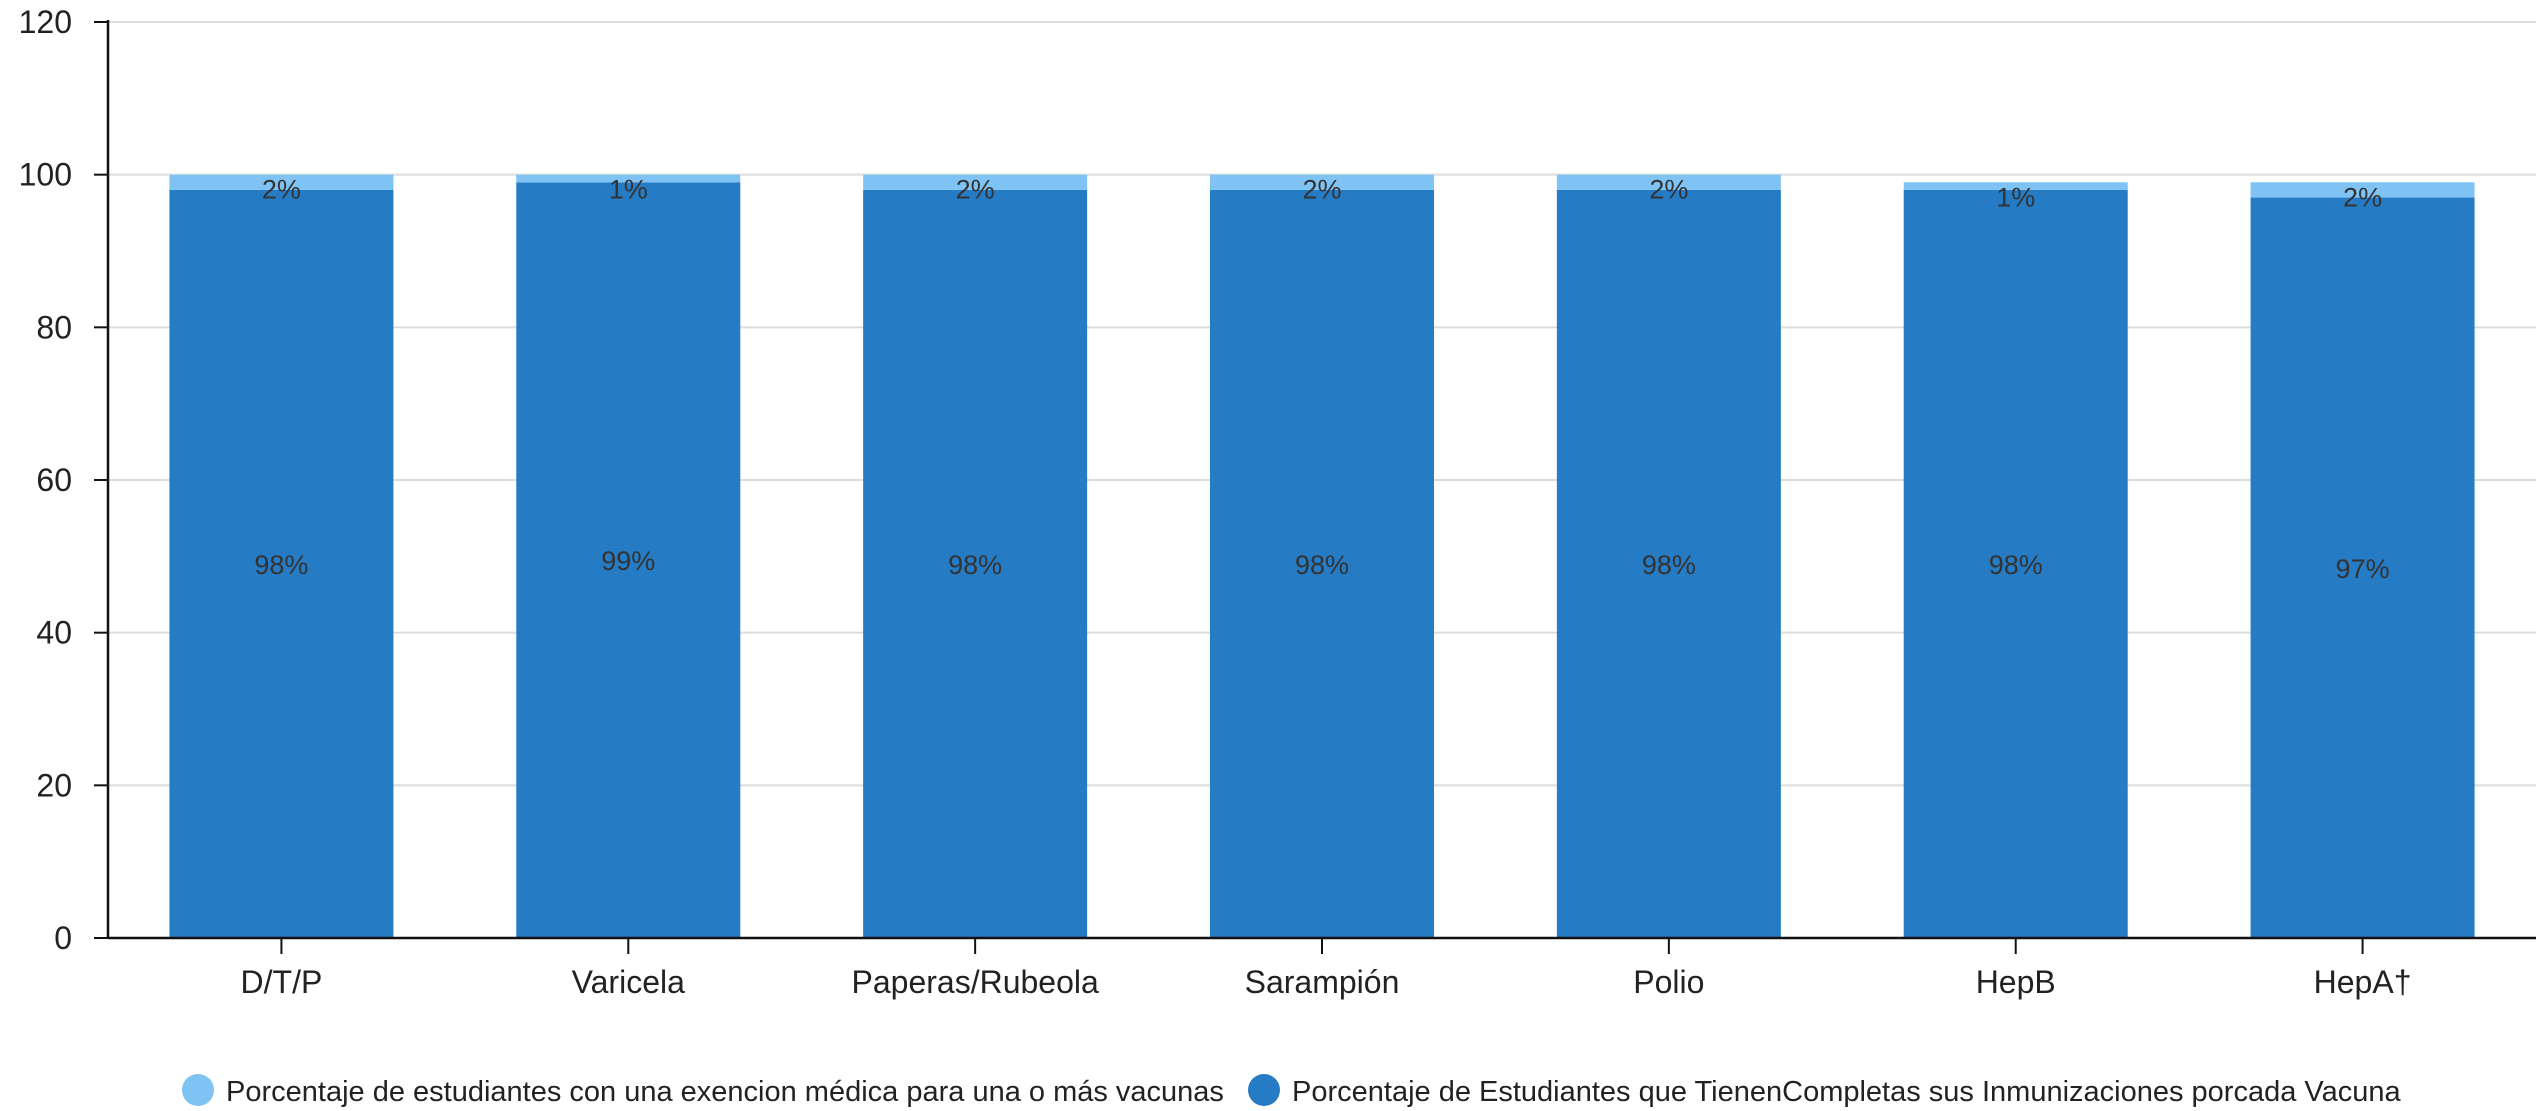 This screenshot has width=2546, height=1111. What do you see at coordinates (1322, 982) in the screenshot?
I see `x-tick-label: Sarampión` at bounding box center [1322, 982].